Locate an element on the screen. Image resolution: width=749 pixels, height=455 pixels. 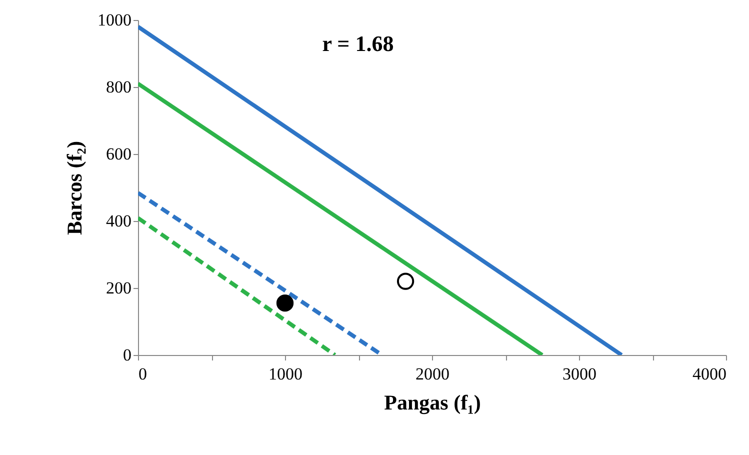
x-tick-label: 4000 is located at coordinates (709, 374).